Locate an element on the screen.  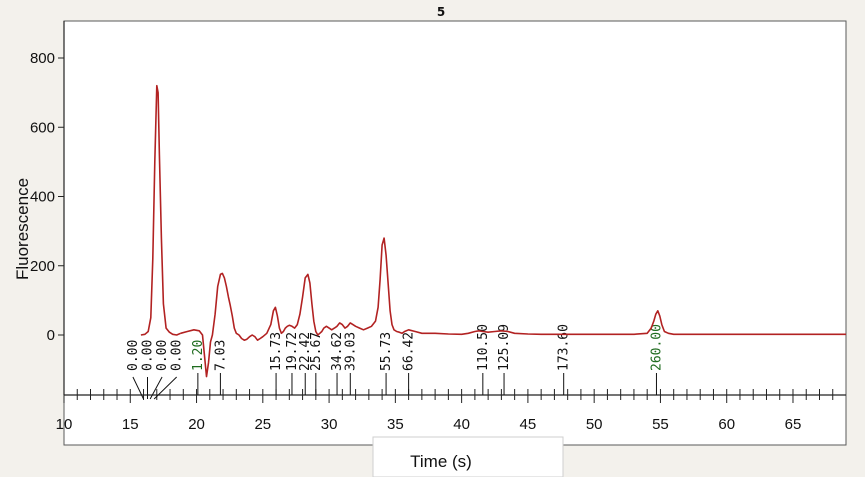
chart-title: 5 is located at coordinates (441, 12).